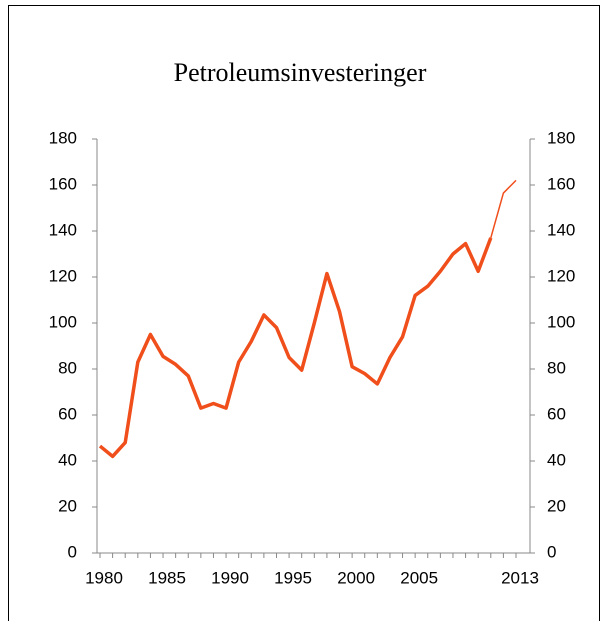  I want to click on y-tick-label: 80, so click(67, 367).